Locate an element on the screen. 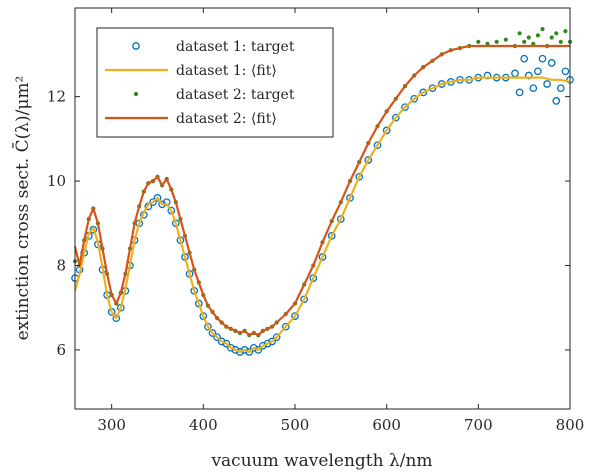  y-axis-title: extinction cross sect. C̄(λ)/μm² is located at coordinates (22, 208).